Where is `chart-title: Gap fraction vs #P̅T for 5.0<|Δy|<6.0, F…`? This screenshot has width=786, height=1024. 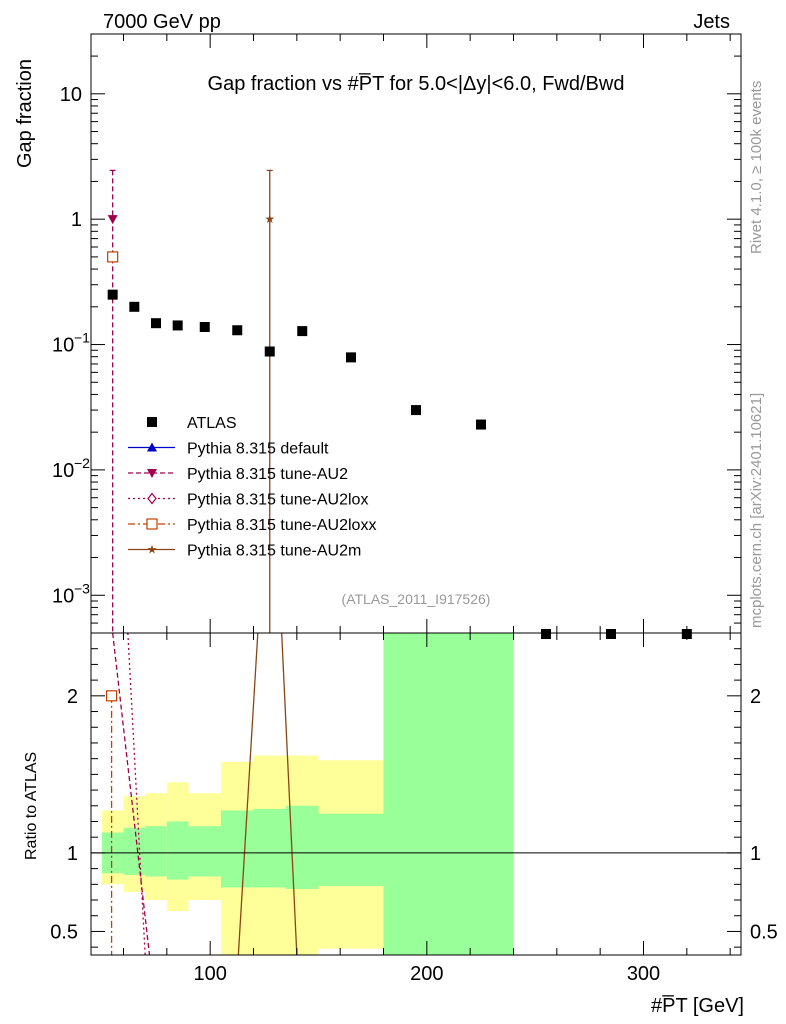 chart-title: Gap fraction vs #P̅T for 5.0<|Δy|<6.0, F… is located at coordinates (416, 83).